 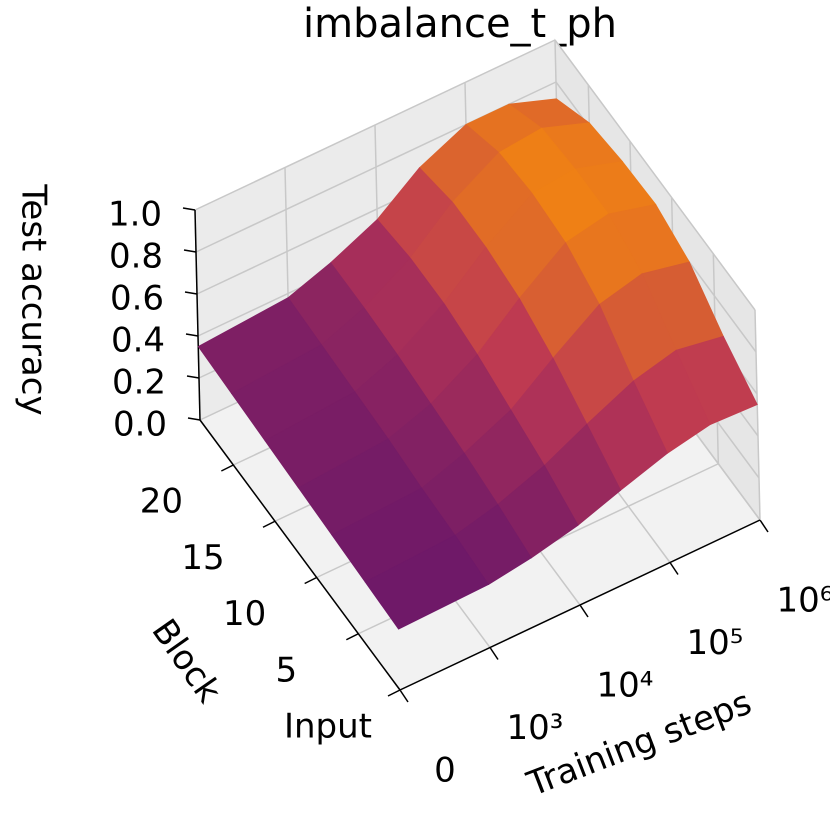 What do you see at coordinates (137, 299) in the screenshot?
I see `z-tick-label: 0.6` at bounding box center [137, 299].